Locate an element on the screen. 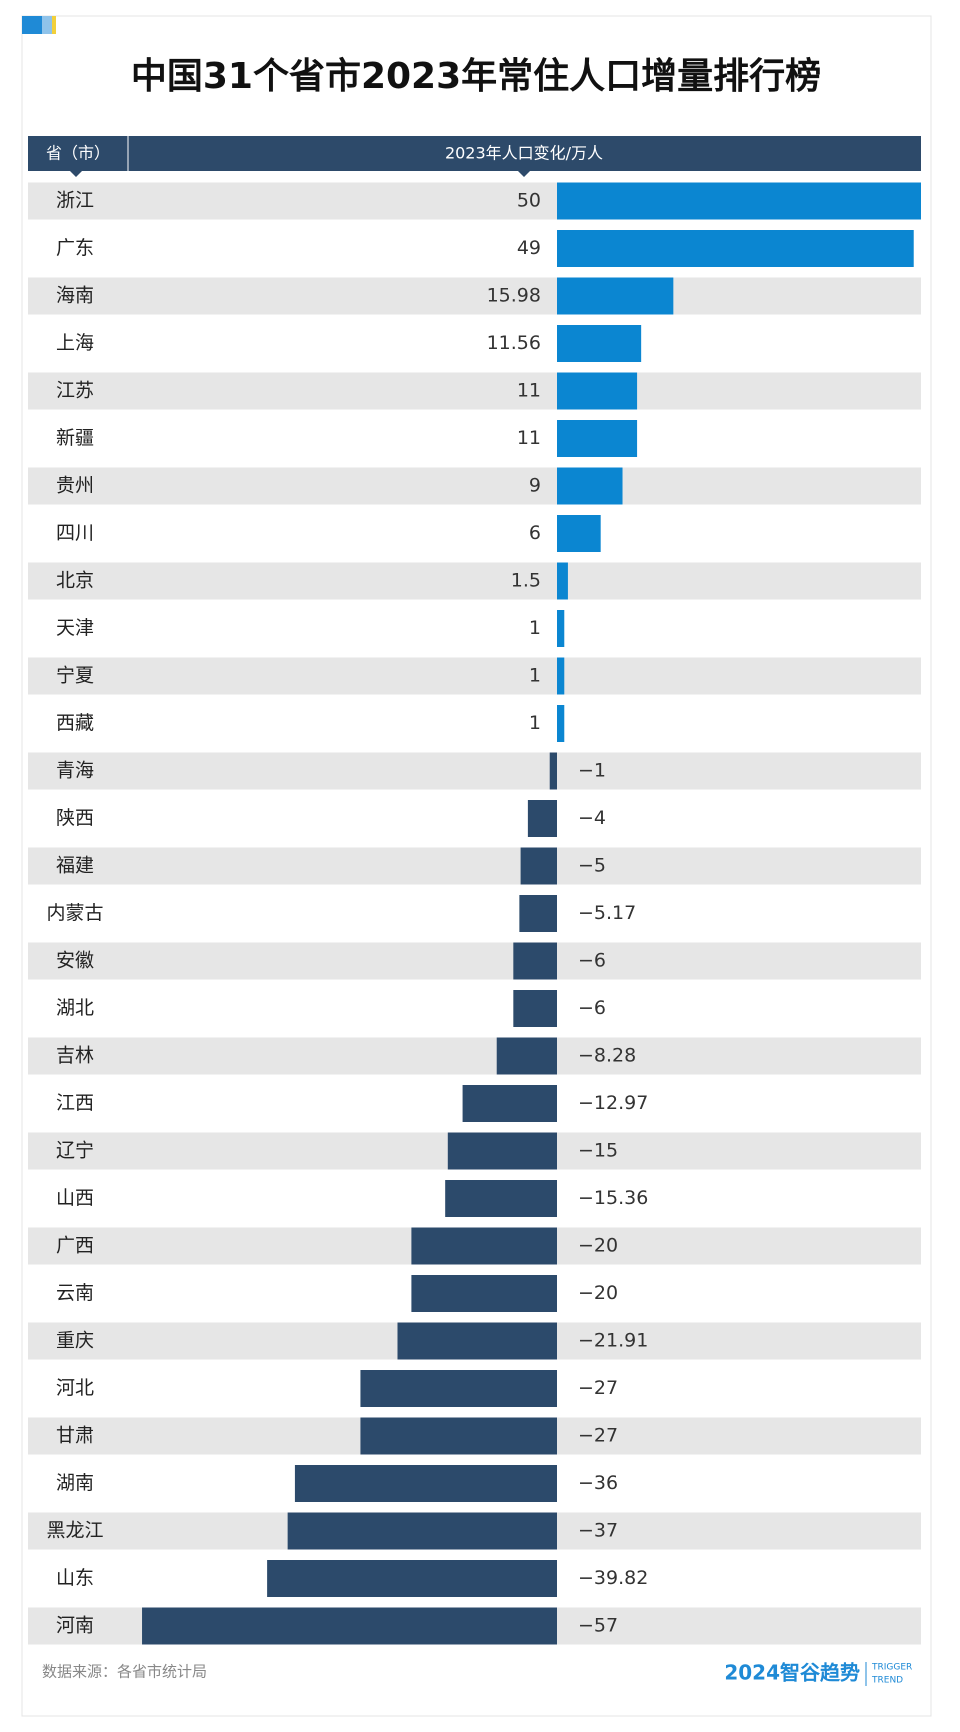  category-label: 山西 is located at coordinates (75, 1198).